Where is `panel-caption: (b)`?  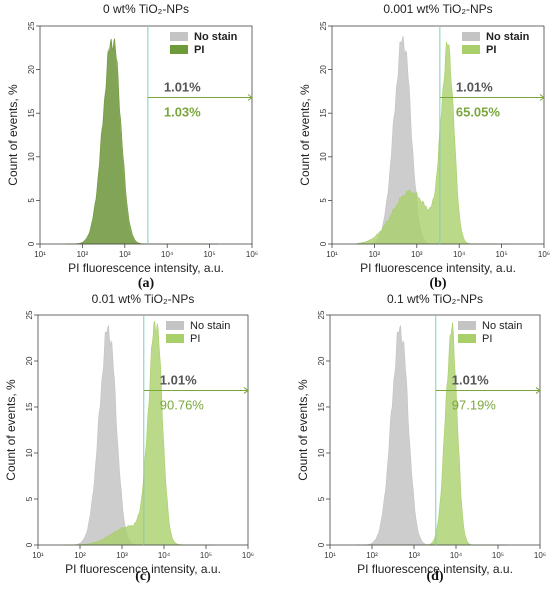
panel-caption: (b) is located at coordinates (437, 283).